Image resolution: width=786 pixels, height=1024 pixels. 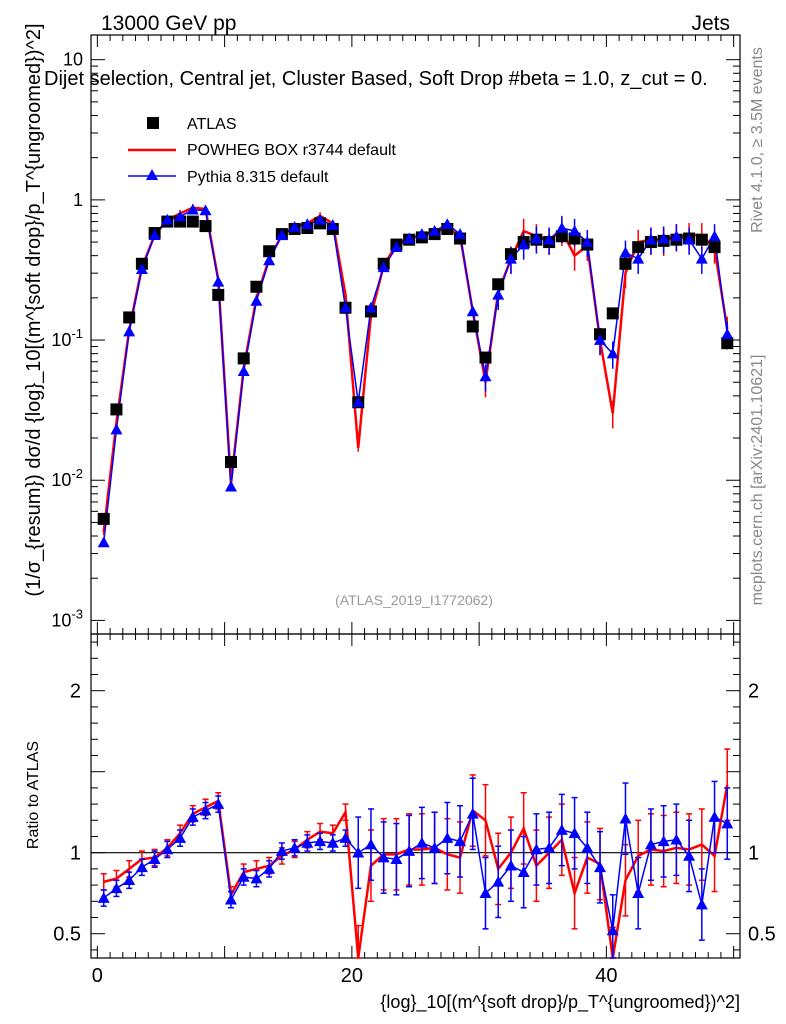 I want to click on ratio-y-tick-label-right: 2, so click(x=753, y=692).